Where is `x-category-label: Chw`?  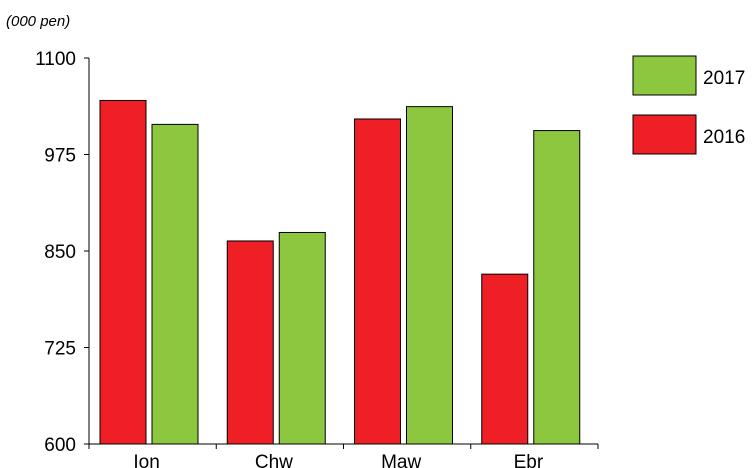
x-category-label: Chw is located at coordinates (274, 460).